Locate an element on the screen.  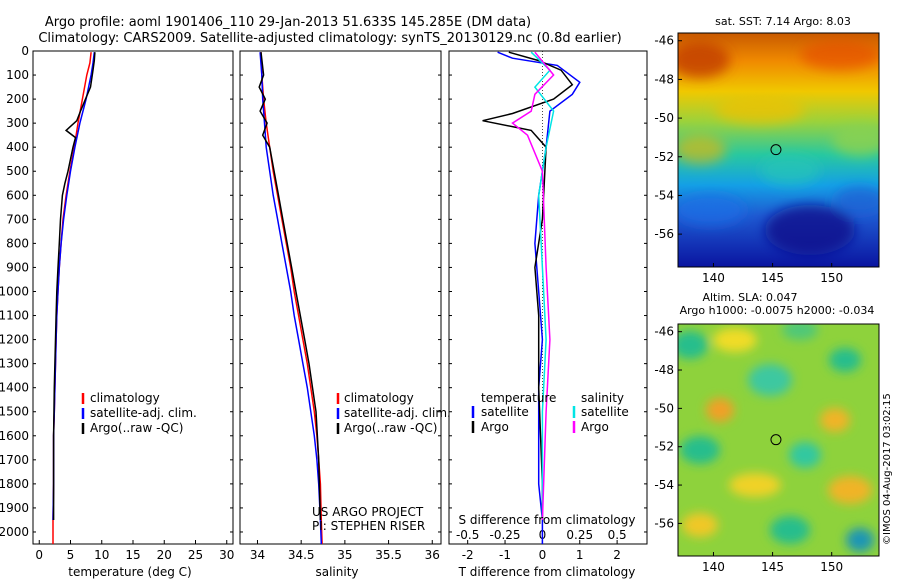
legend-label-s-argo: Argo is located at coordinates (595, 427).